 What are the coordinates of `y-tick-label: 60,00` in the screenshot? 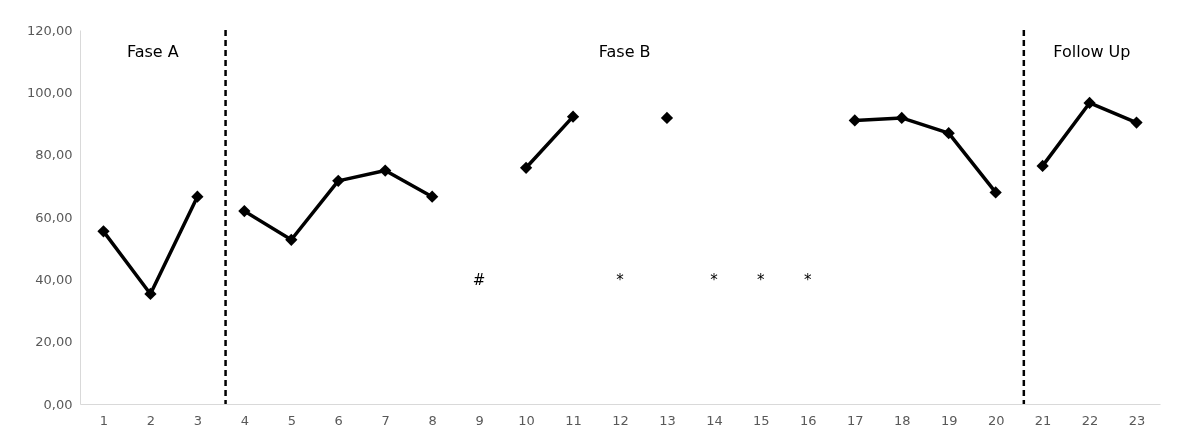 It's located at (54, 217).